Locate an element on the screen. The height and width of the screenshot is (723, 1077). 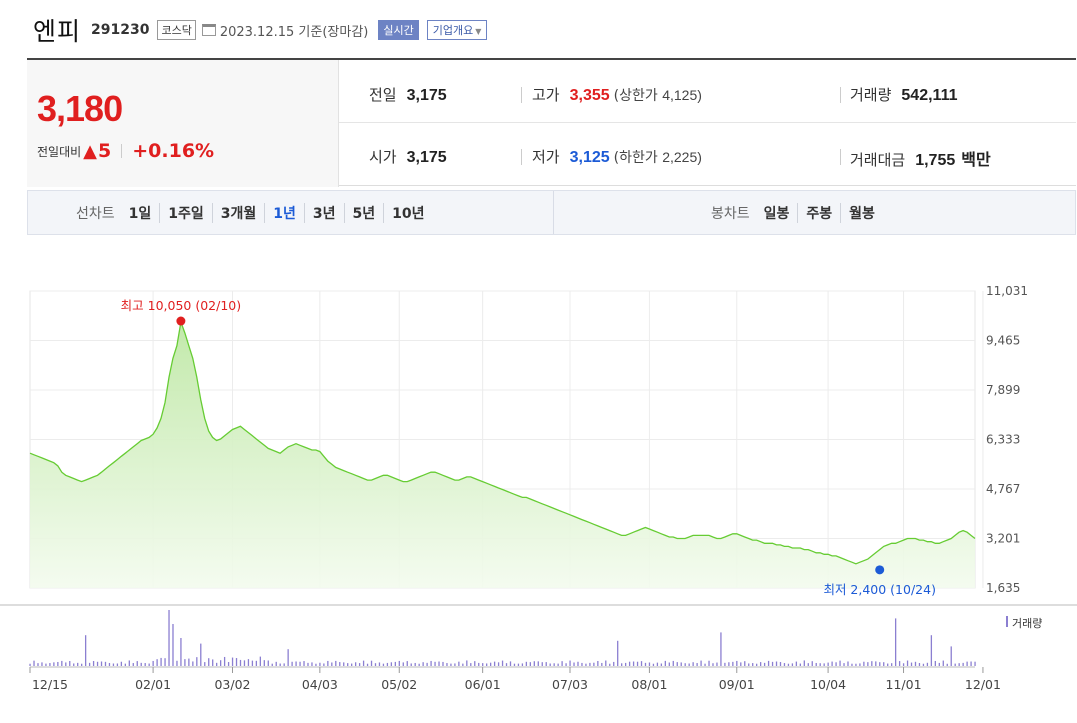
x-tick-label: 03/02 is located at coordinates (232, 684).